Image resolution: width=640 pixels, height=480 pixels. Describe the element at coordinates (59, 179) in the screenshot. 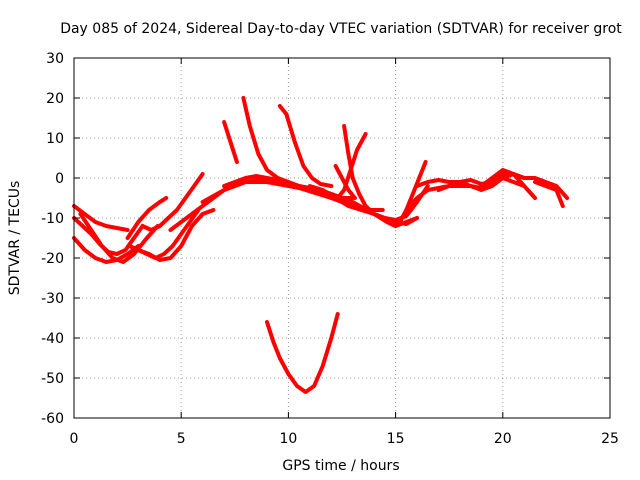

I see `y-tick-label: 0` at that location.